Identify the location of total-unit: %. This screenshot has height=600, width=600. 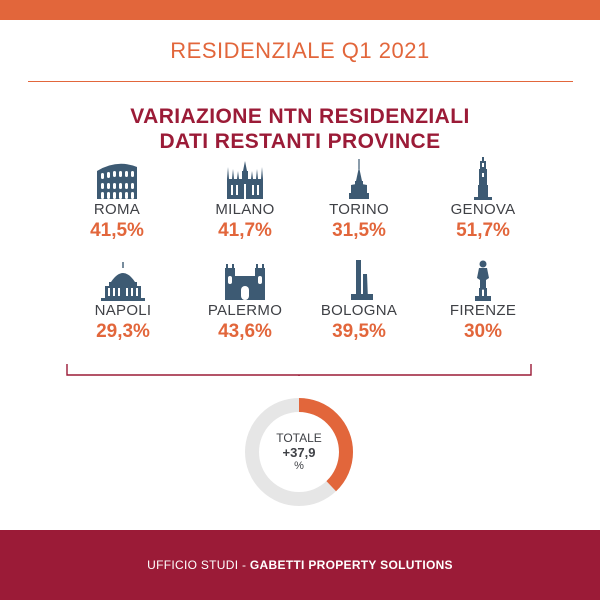
(299, 466).